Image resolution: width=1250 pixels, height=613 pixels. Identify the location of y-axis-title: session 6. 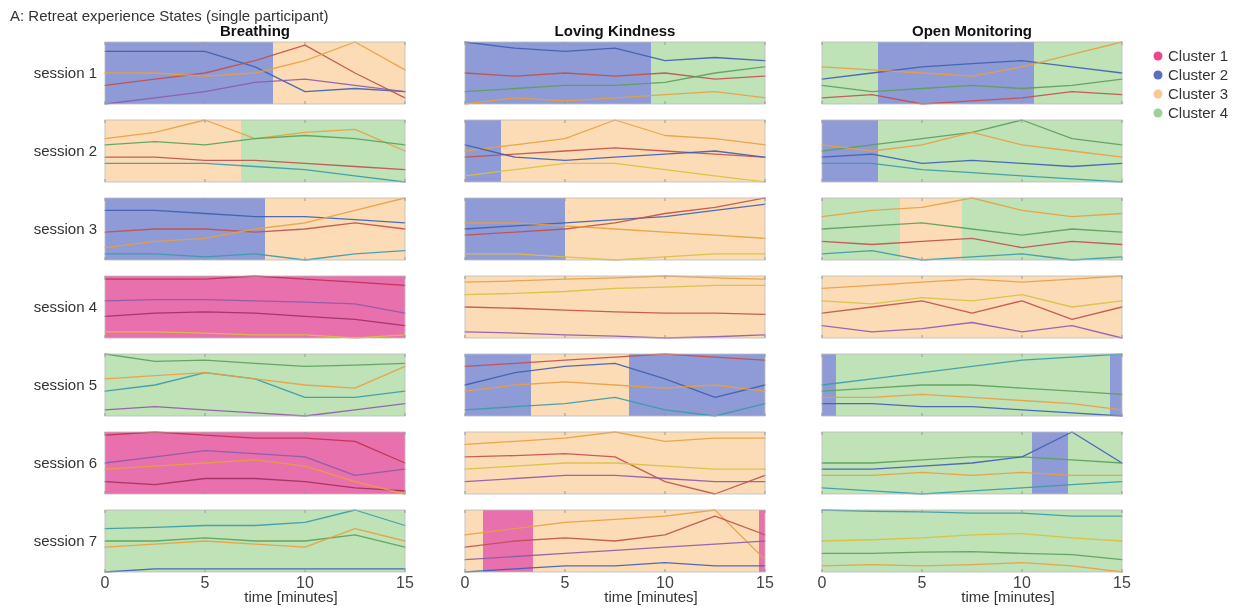
(65, 462).